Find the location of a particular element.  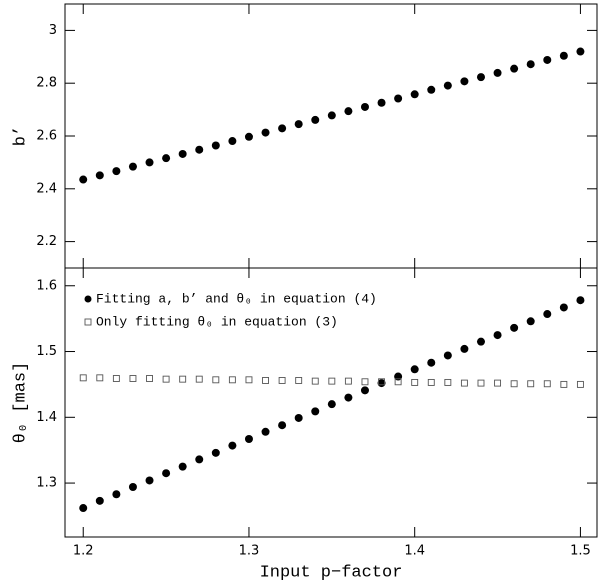

x-tick-label: 1.2 is located at coordinates (83, 551).